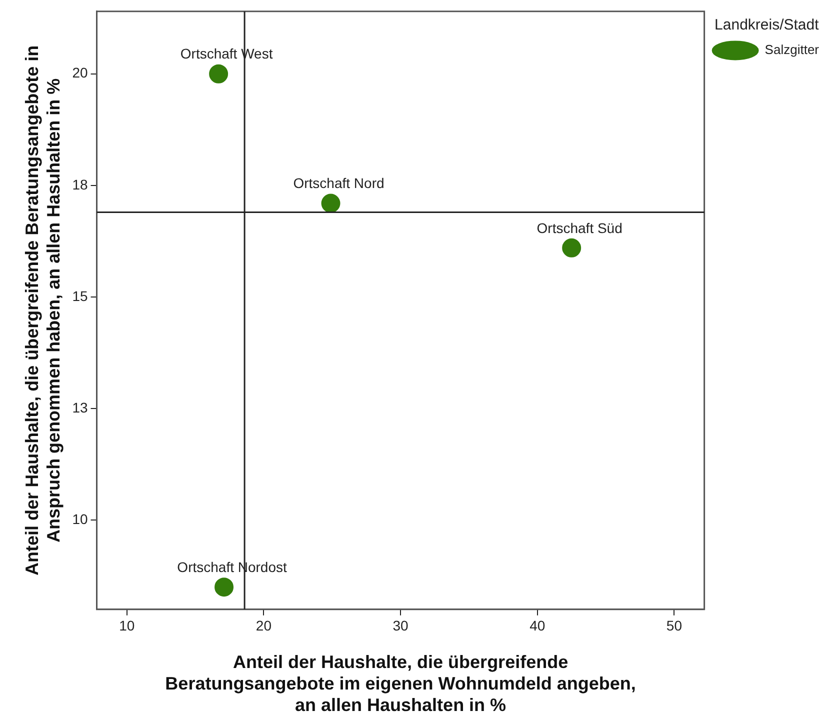 The height and width of the screenshot is (725, 833). What do you see at coordinates (579, 228) in the screenshot?
I see `data-label: Ortschaft Süd` at bounding box center [579, 228].